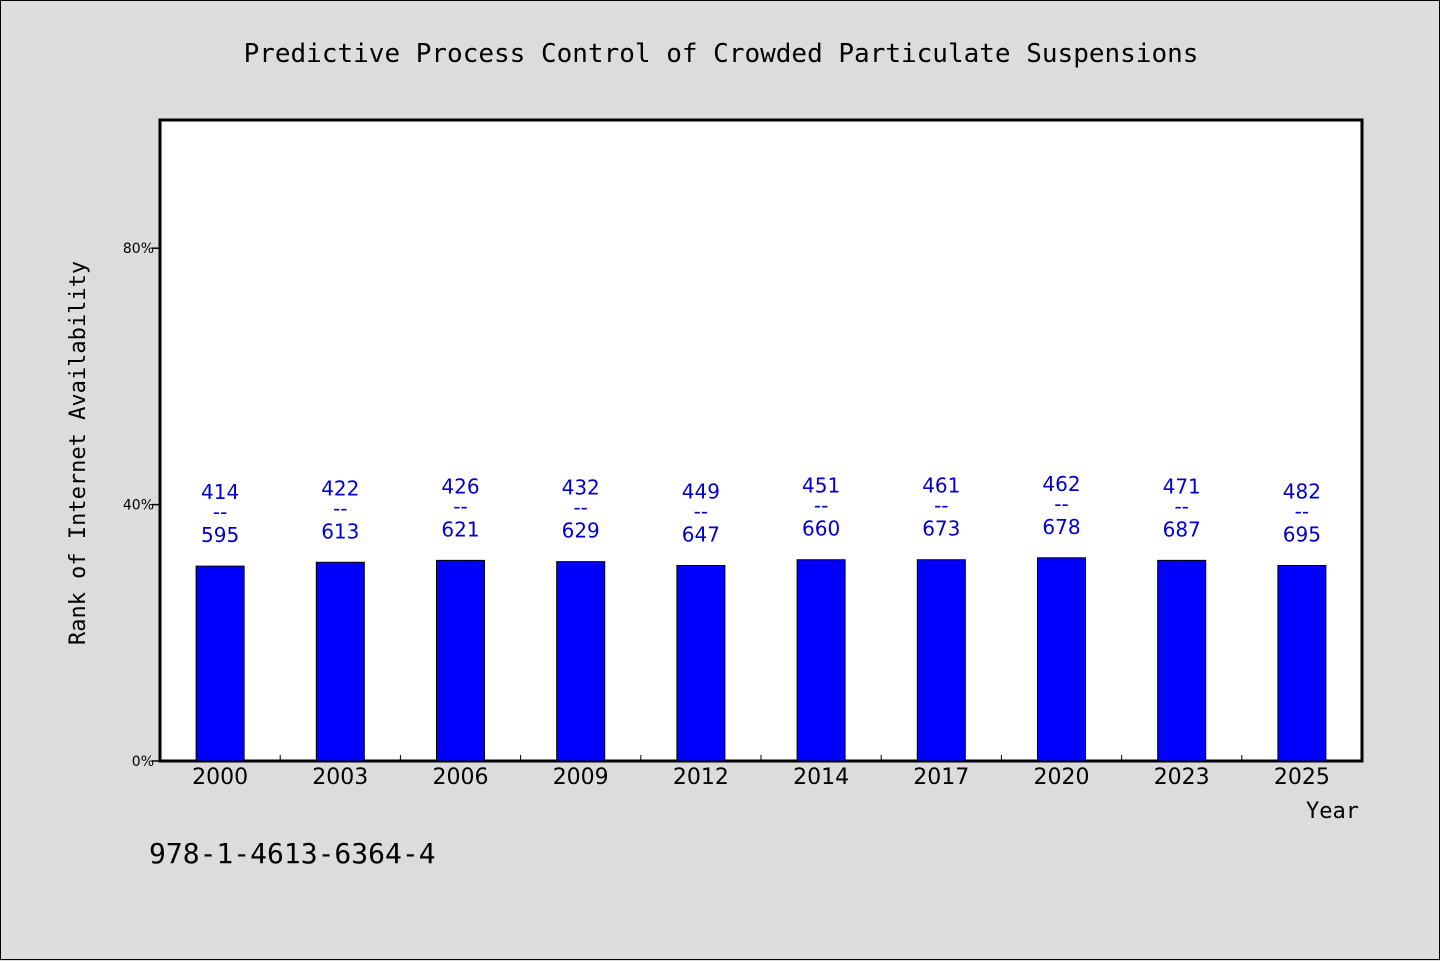 The image size is (1440, 961). What do you see at coordinates (1062, 777) in the screenshot?
I see `x-tick-label: 2020` at bounding box center [1062, 777].